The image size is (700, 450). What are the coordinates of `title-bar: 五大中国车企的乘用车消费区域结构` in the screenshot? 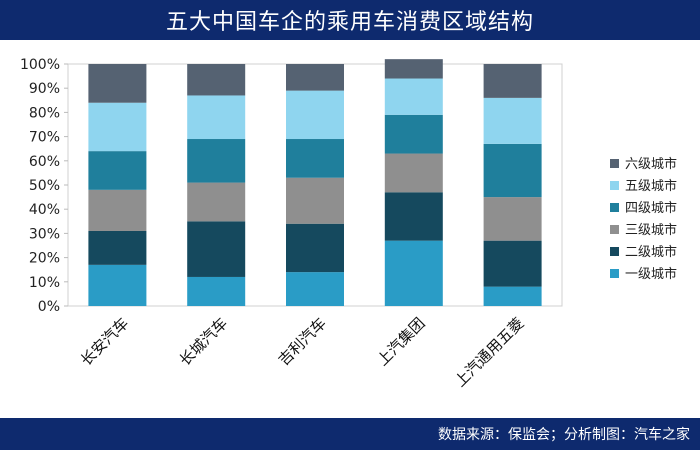 It's located at (350, 20).